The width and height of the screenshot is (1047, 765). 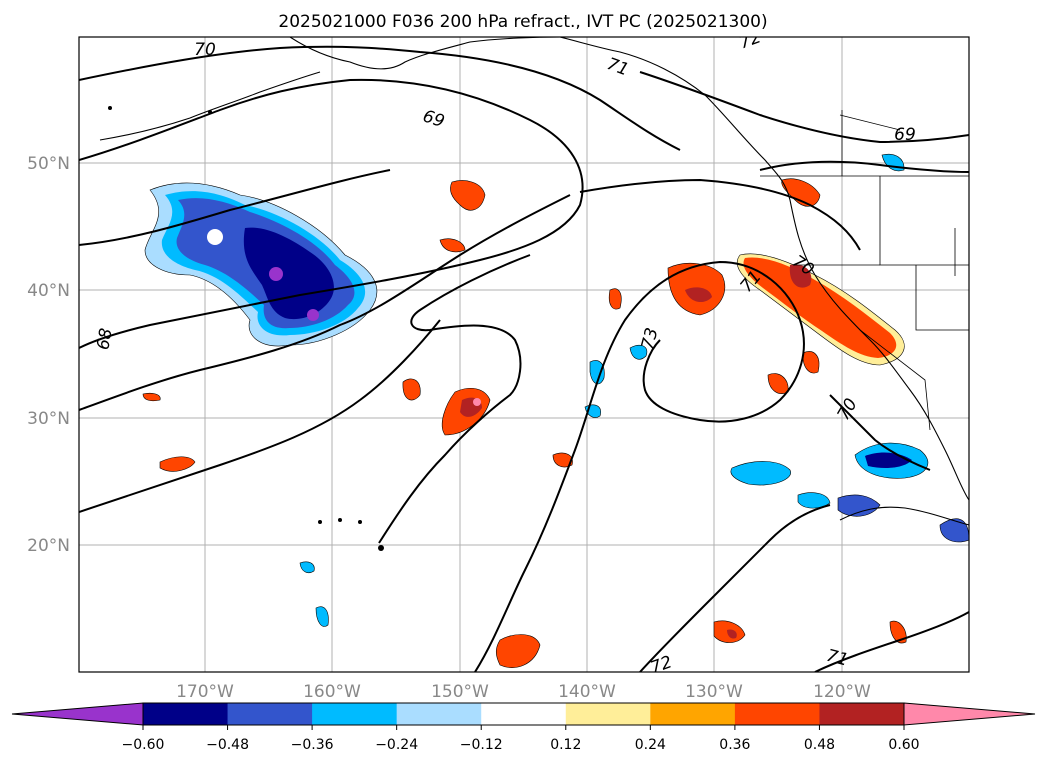 What do you see at coordinates (77, 714) in the screenshot?
I see `colorbar-extend-min` at bounding box center [77, 714].